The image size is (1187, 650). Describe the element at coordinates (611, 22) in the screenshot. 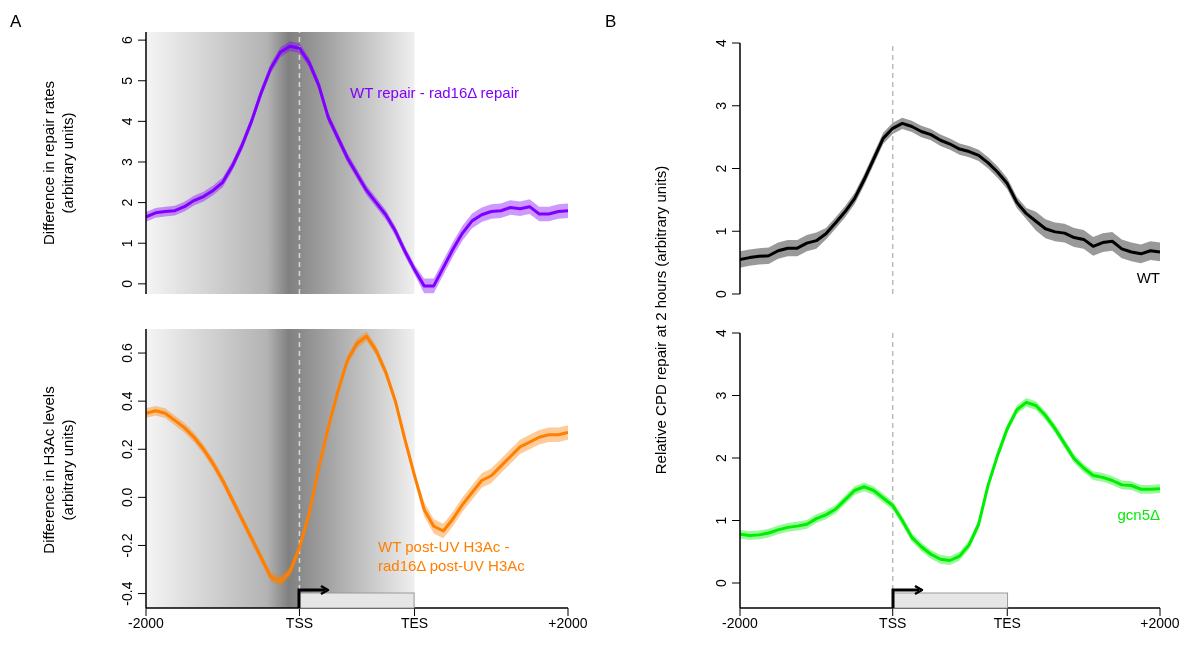

I see `text: B` at that location.